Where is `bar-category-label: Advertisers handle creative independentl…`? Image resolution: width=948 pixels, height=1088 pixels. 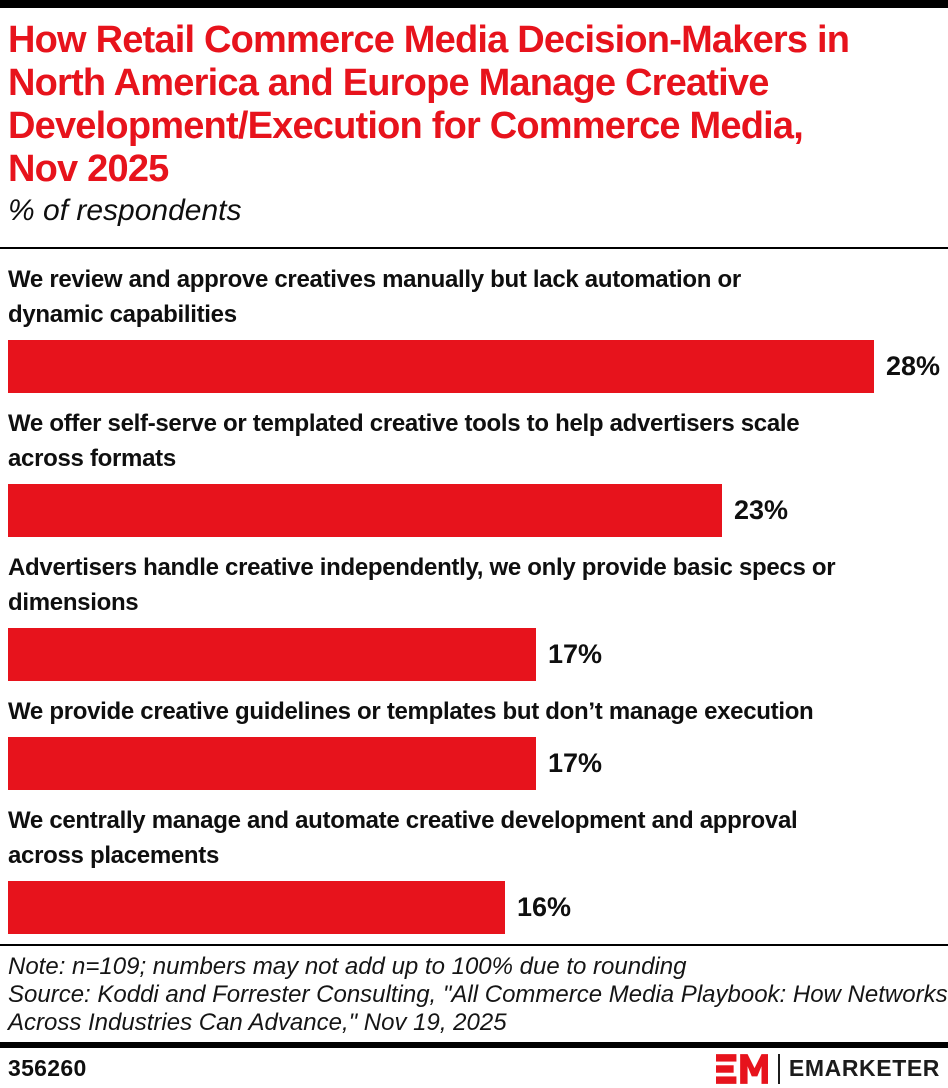
bar-category-label: Advertisers handle creative independentl… is located at coordinates (474, 585).